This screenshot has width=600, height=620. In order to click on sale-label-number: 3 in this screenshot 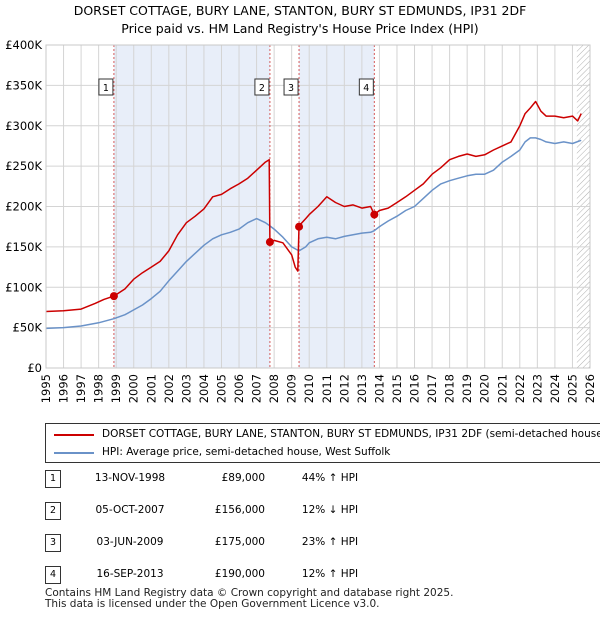, I will do `click(291, 88)`.